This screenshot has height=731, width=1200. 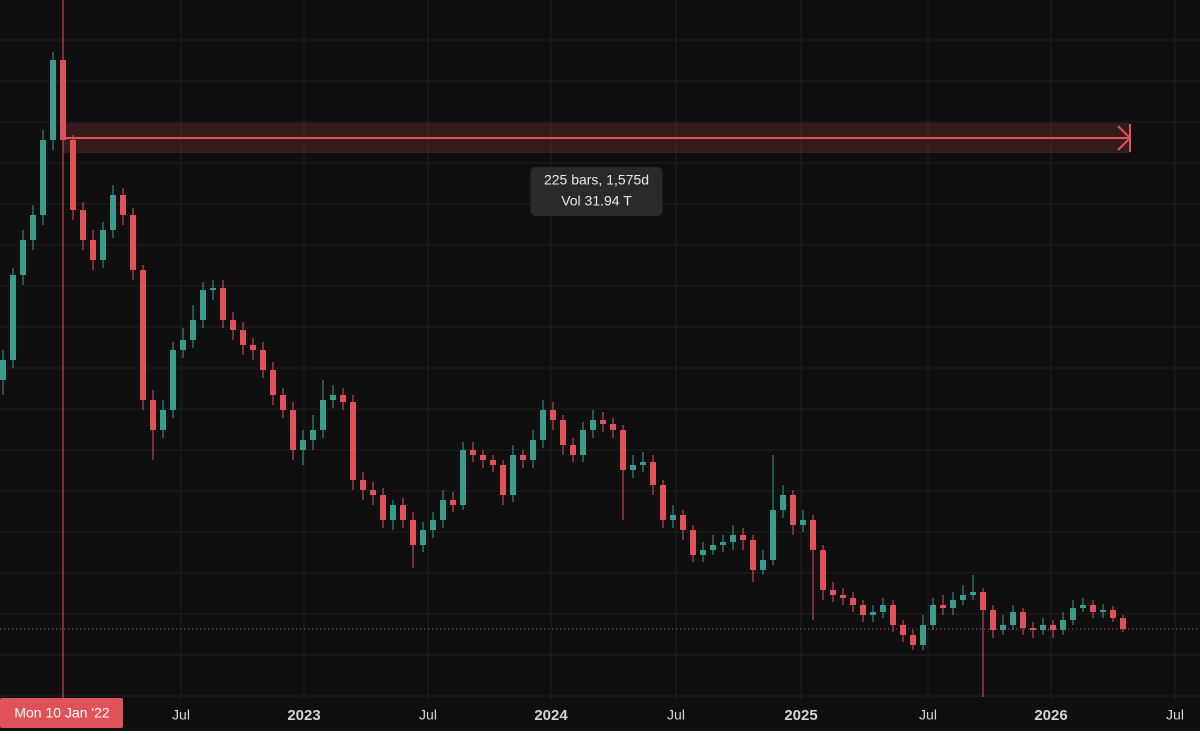 I want to click on crosshair-label: Mon 10 Jan '22, so click(x=62, y=713).